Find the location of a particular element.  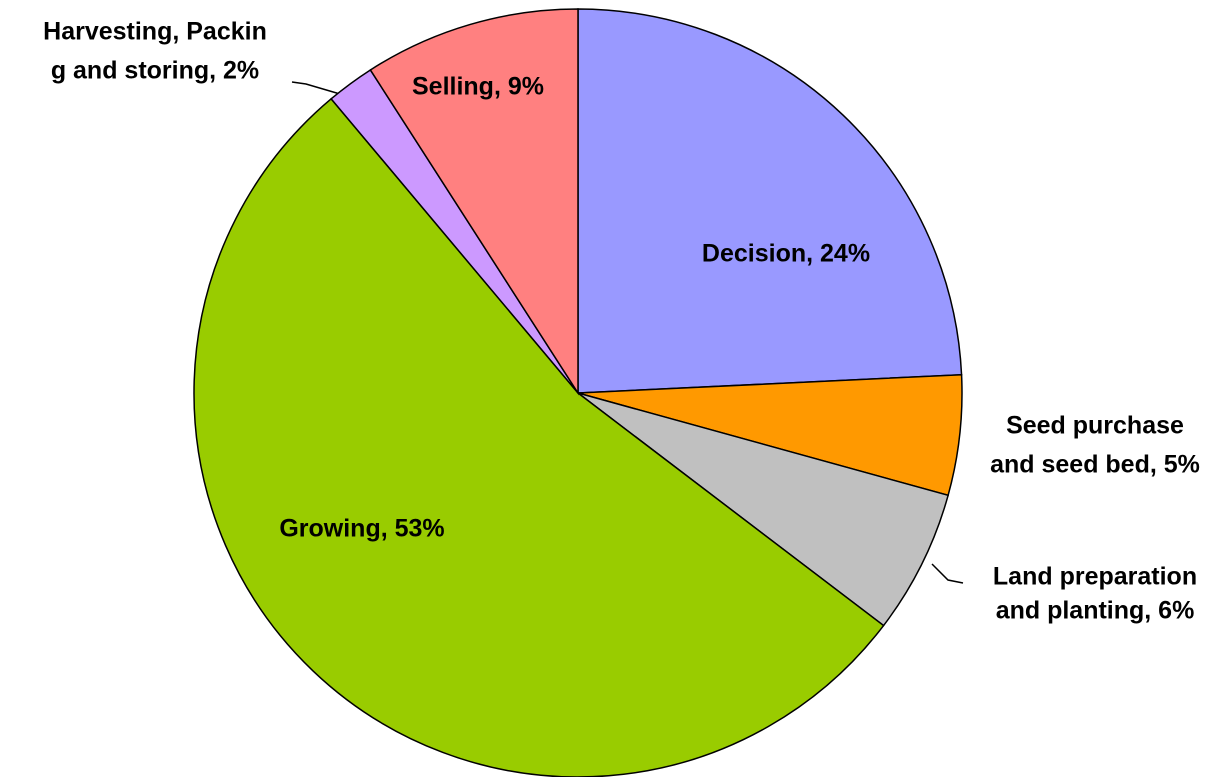

slice-label: g and storing, 2% is located at coordinates (155, 71).